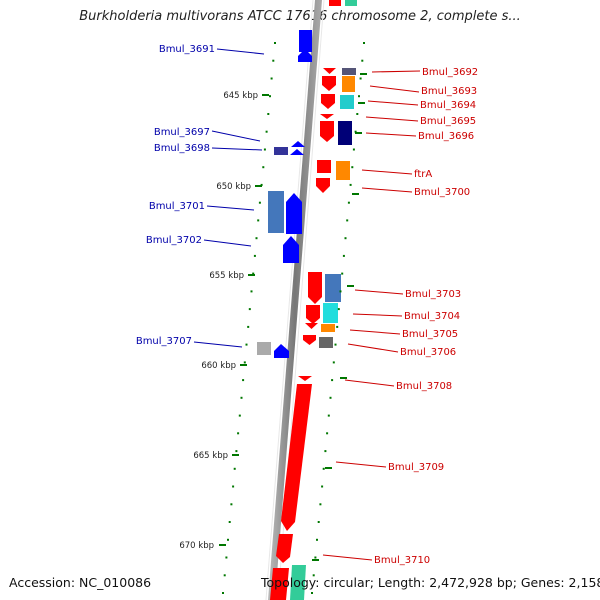  Describe the element at coordinates (326, 342) in the screenshot. I see `gene-Bmul_3706-b` at that location.